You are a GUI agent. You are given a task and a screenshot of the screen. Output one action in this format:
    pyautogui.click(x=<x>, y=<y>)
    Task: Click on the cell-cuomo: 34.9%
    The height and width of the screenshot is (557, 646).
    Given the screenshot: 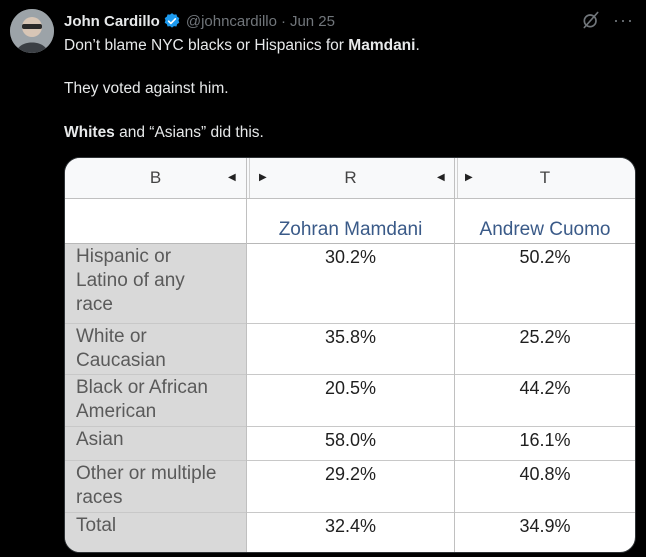 What is the action you would take?
    pyautogui.click(x=545, y=526)
    